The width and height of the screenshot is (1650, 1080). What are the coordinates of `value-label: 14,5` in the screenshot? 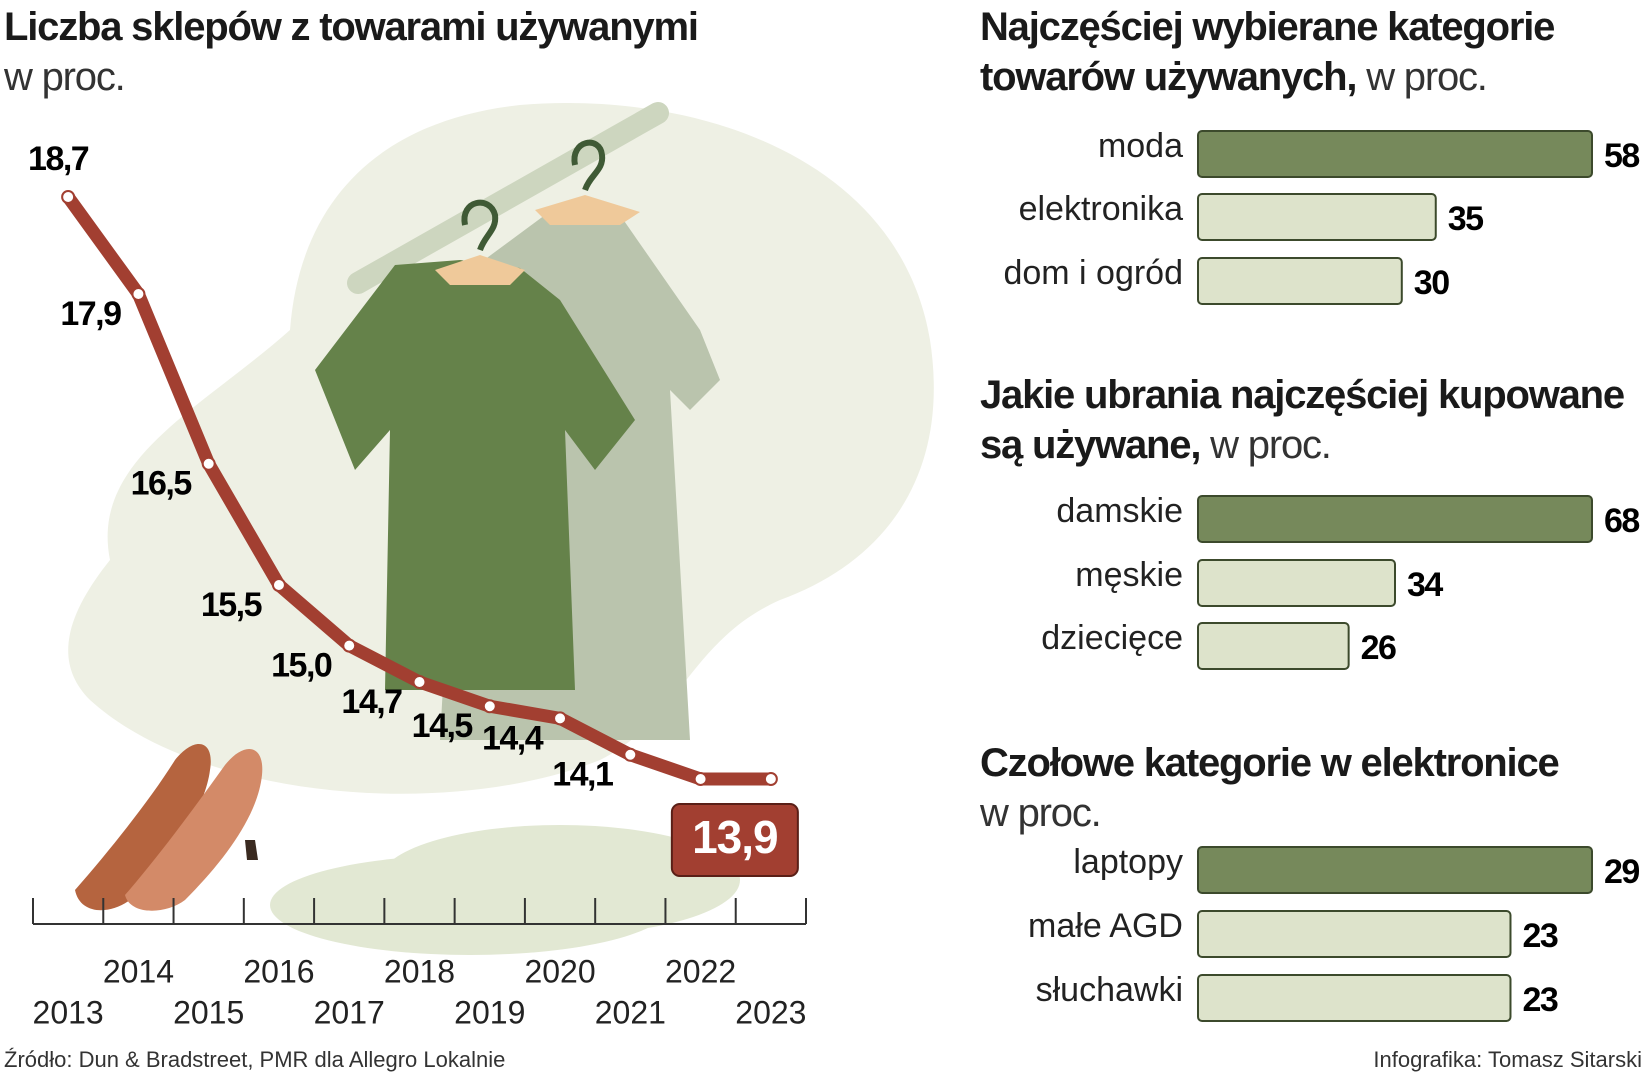 It's located at (442, 726).